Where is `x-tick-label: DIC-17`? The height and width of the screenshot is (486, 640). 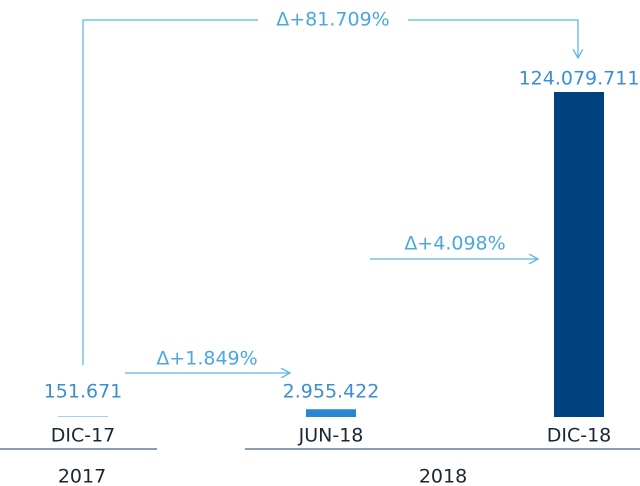 x-tick-label: DIC-17 is located at coordinates (83, 436).